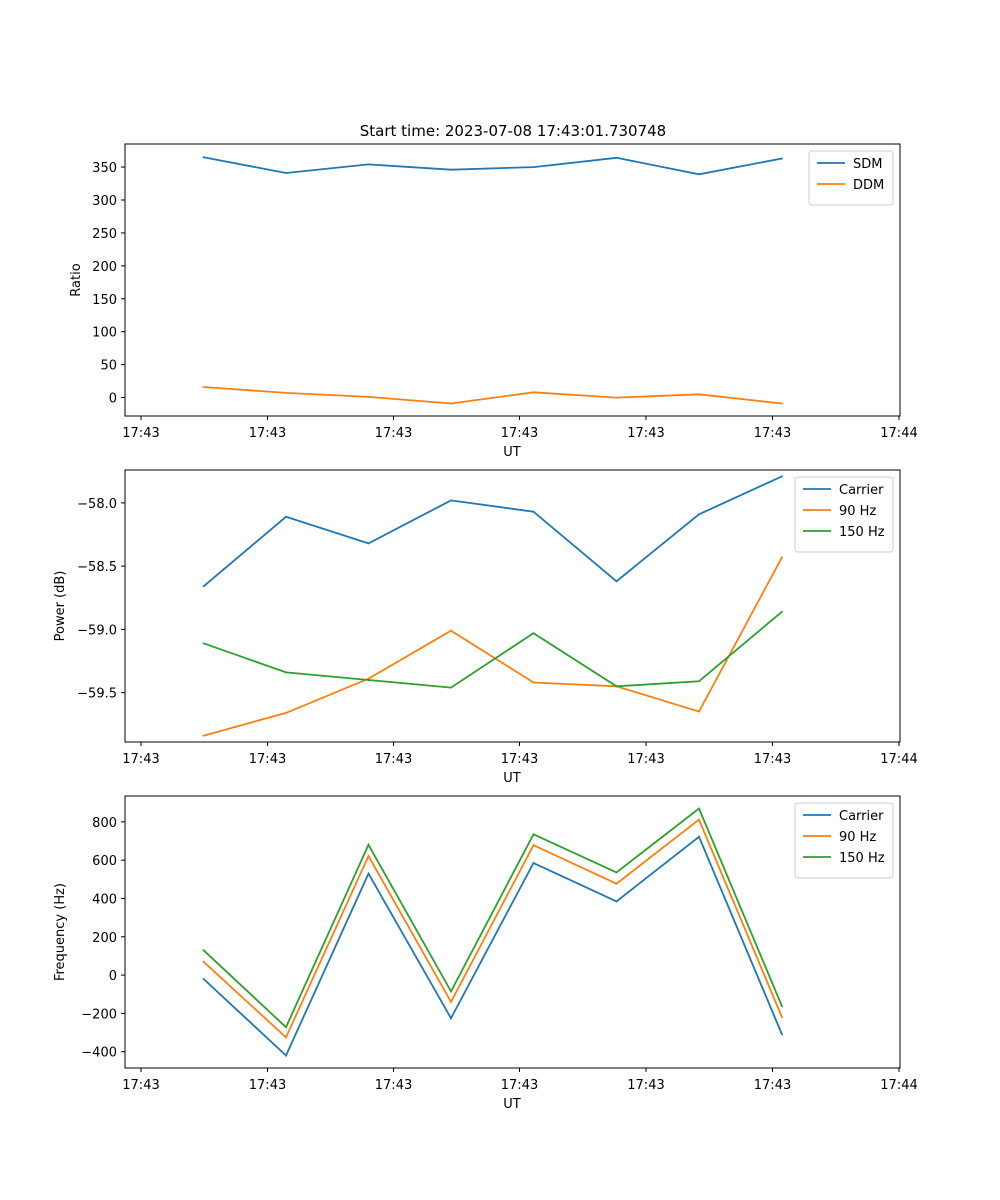  I want to click on series-carrier, so click(492, 946).